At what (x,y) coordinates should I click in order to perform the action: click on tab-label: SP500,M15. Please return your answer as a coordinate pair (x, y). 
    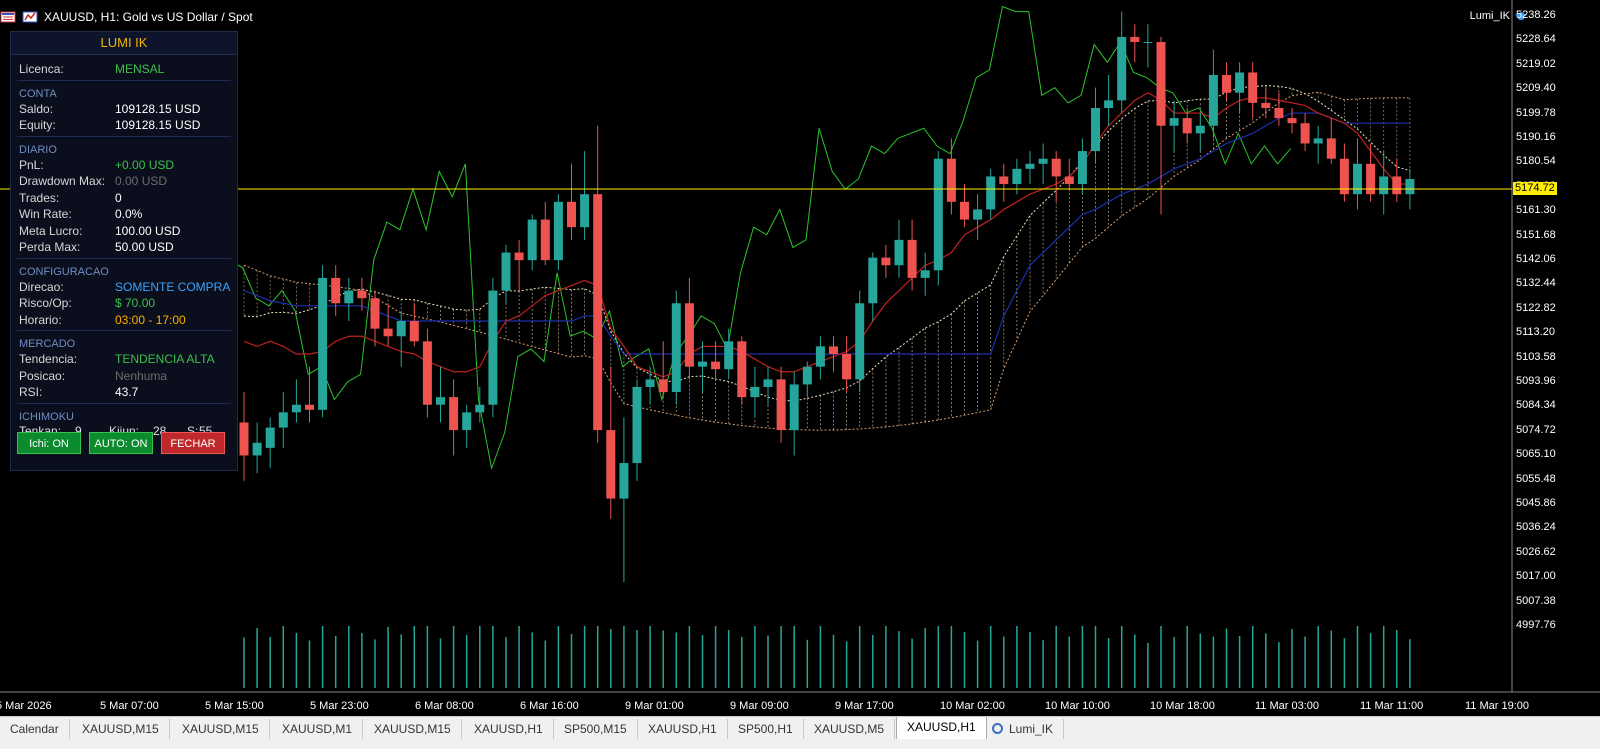
    Looking at the image, I should click on (595, 729).